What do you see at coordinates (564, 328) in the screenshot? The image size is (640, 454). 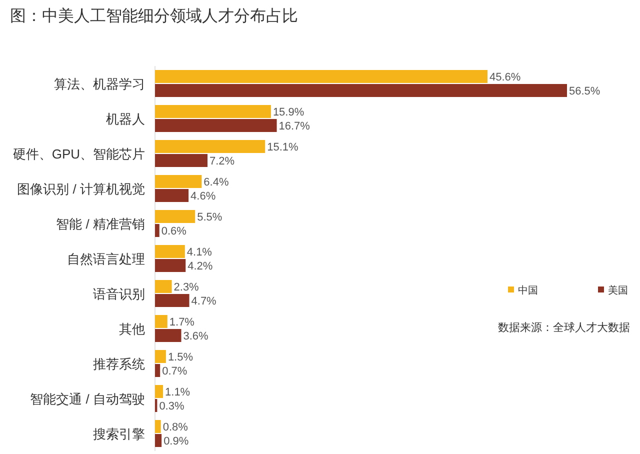 I see `annotation: 数据来源：全球人才大数据` at bounding box center [564, 328].